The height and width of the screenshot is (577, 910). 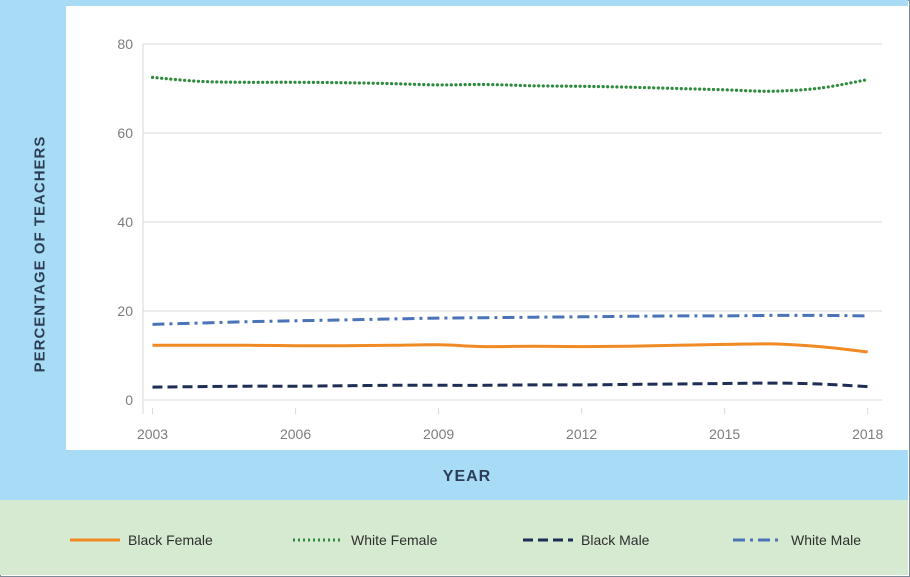 I want to click on x-tick-label-2009: 2009, so click(x=438, y=434).